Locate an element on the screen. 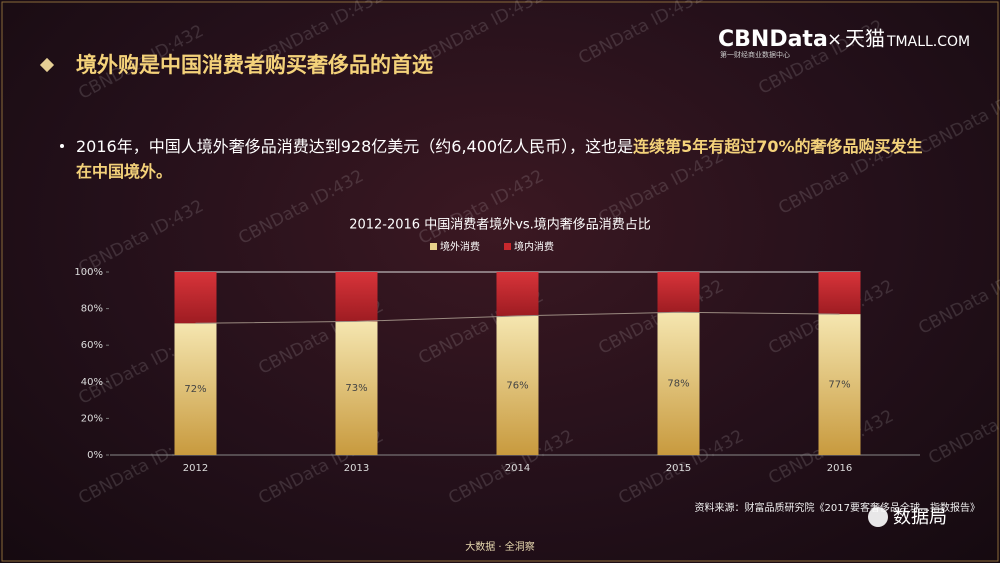 The width and height of the screenshot is (1000, 563). logo-partner: 天猫 is located at coordinates (865, 39).